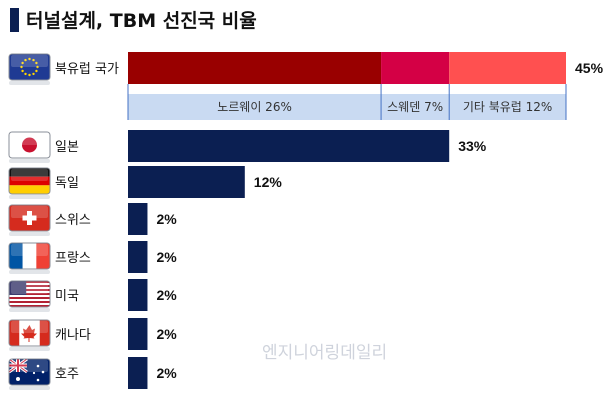  I want to click on japan-flag-icon, so click(29, 147).